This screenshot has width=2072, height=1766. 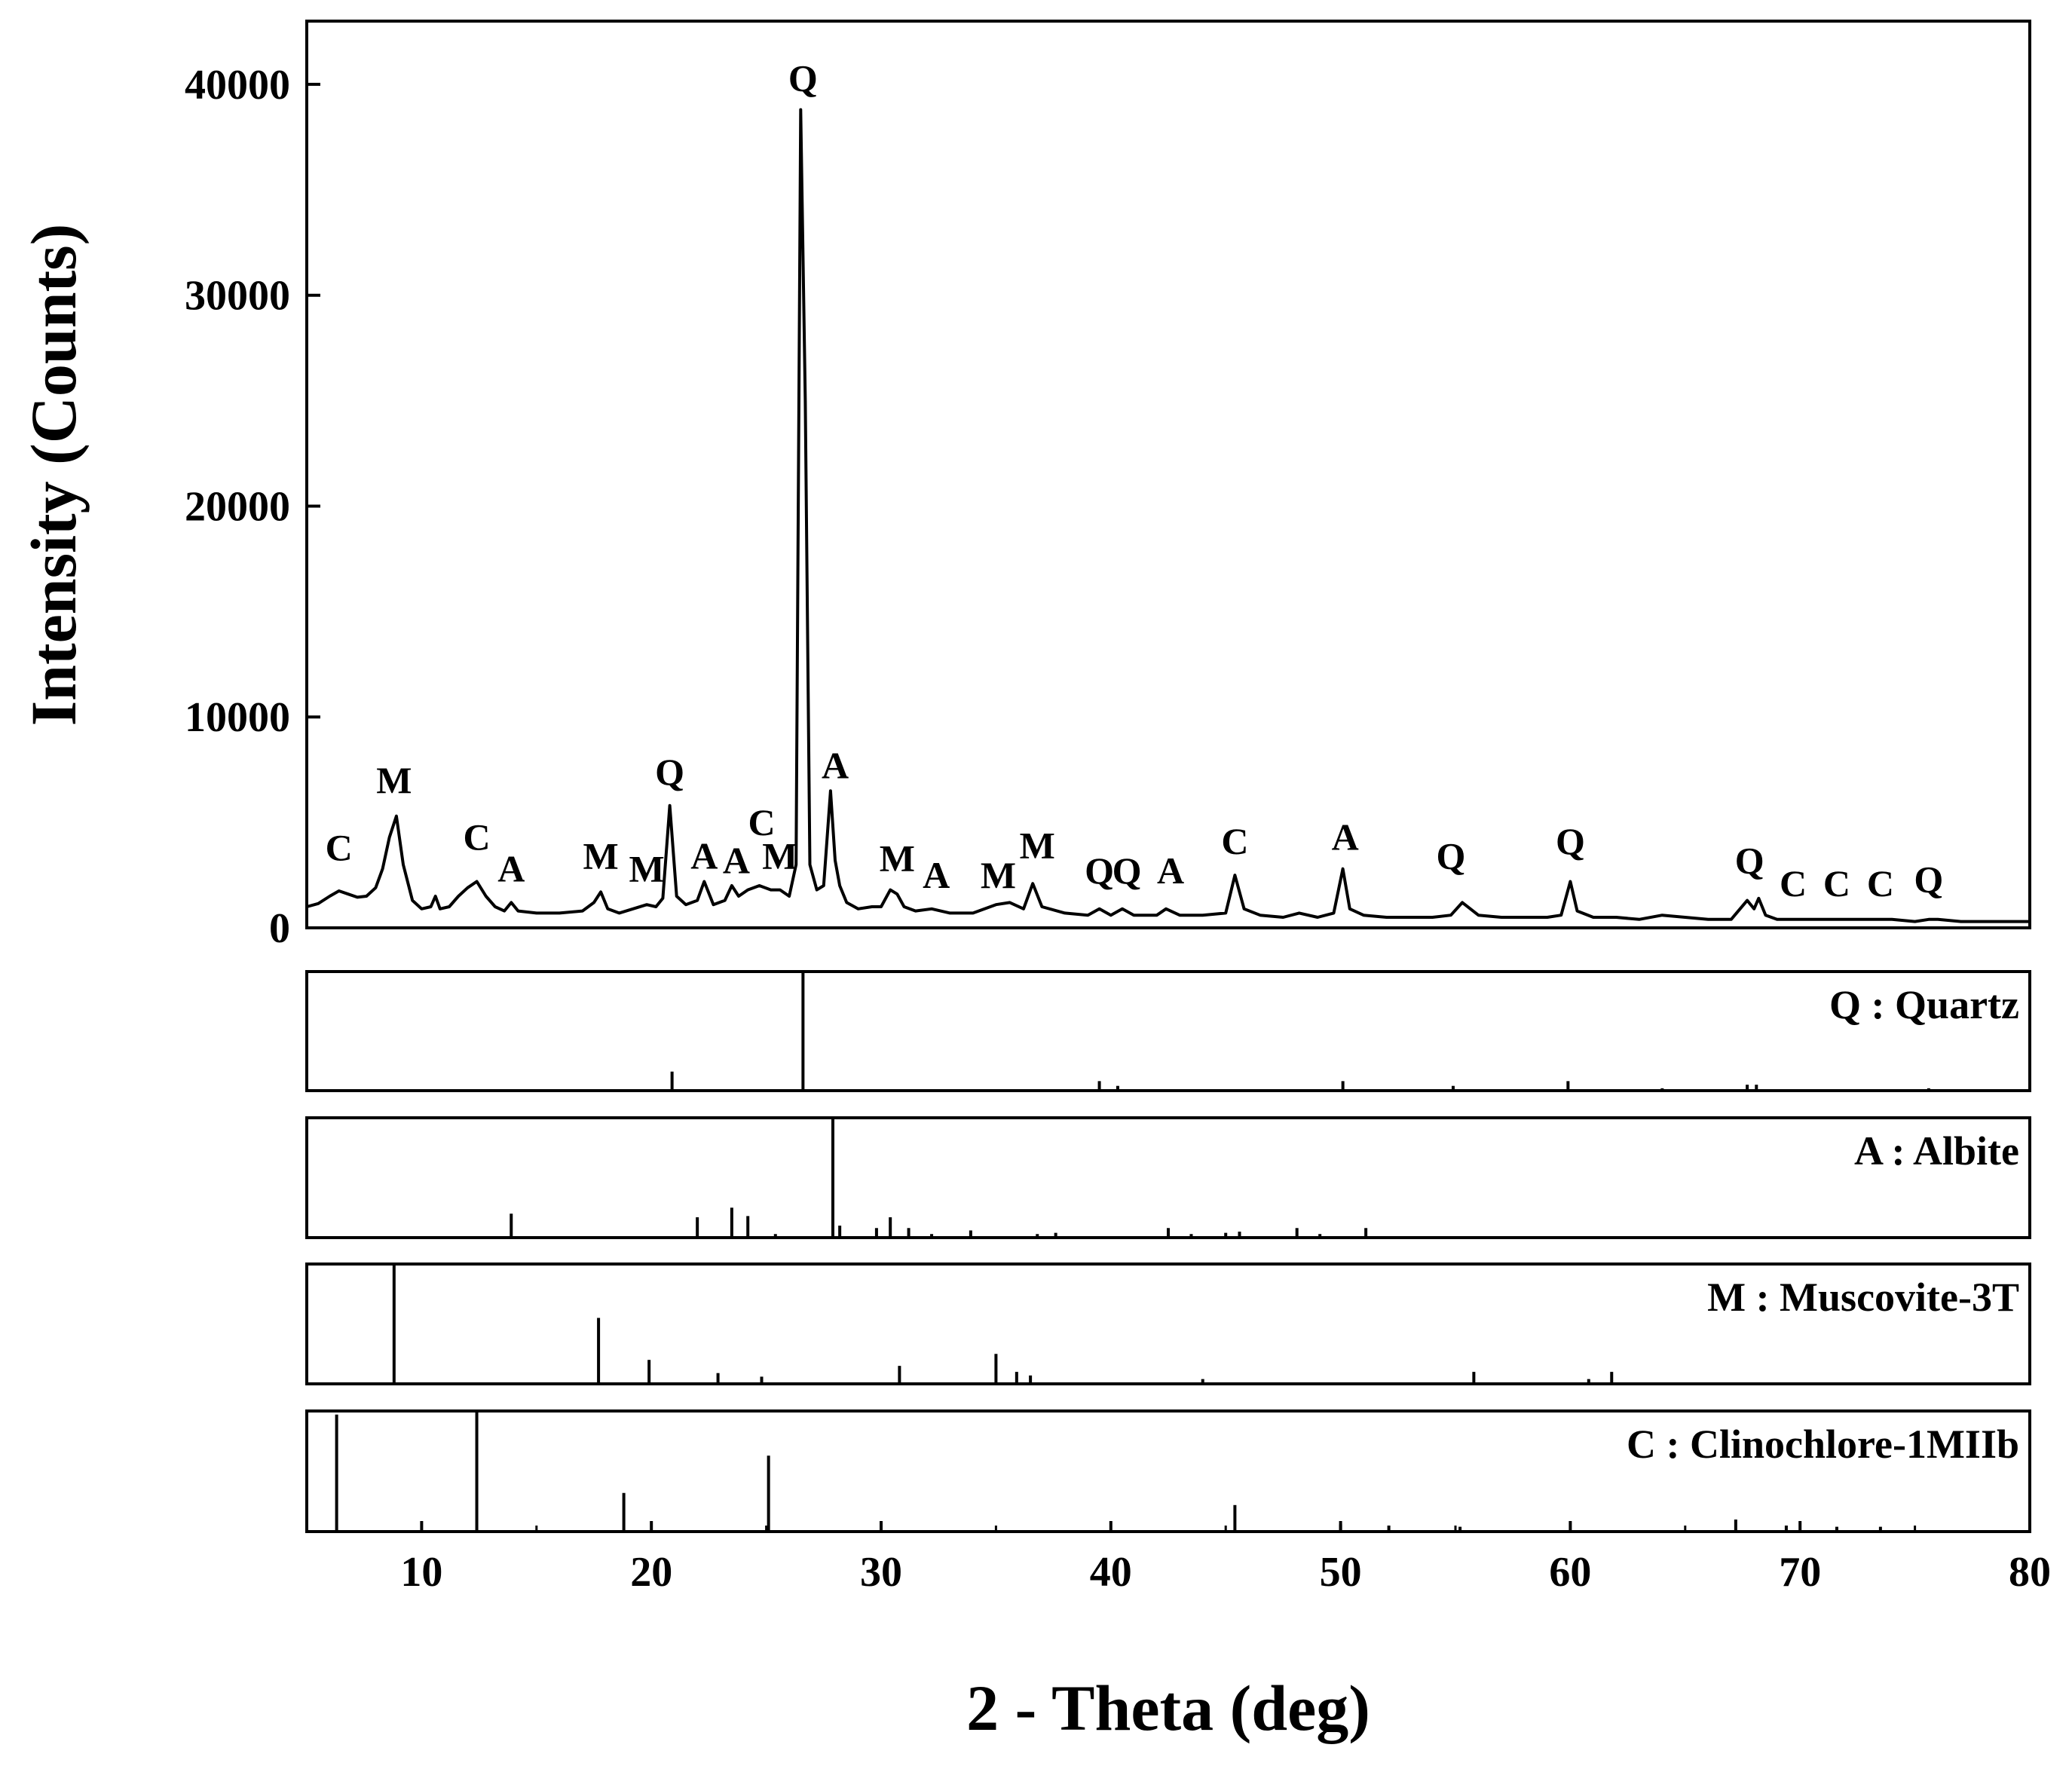 What do you see at coordinates (237, 85) in the screenshot?
I see `y-tick-label: 40000` at bounding box center [237, 85].